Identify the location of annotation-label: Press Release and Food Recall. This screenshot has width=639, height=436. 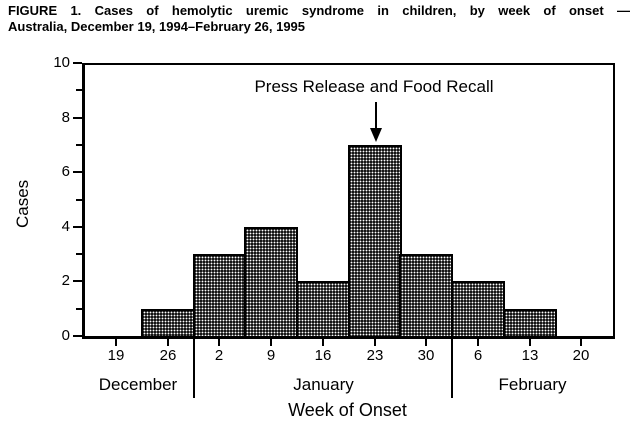
(374, 86).